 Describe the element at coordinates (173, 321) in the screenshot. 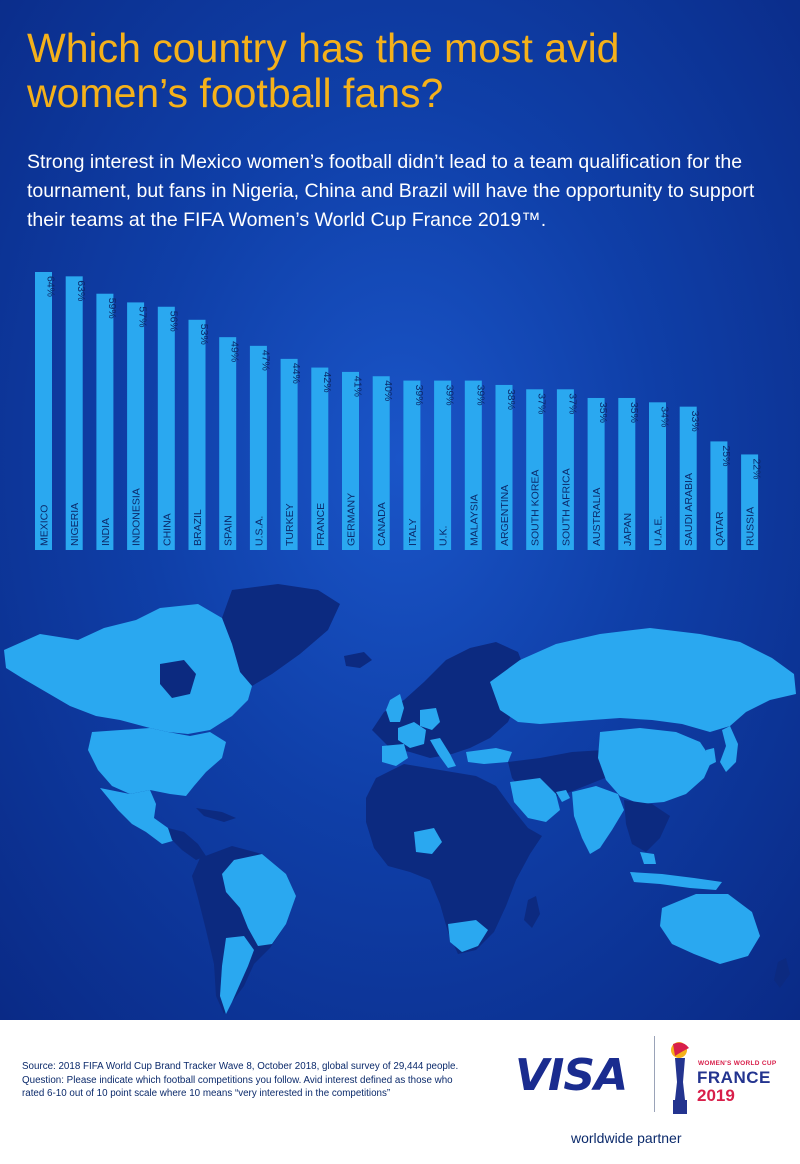

I see `bar-value-label: 56%` at that location.